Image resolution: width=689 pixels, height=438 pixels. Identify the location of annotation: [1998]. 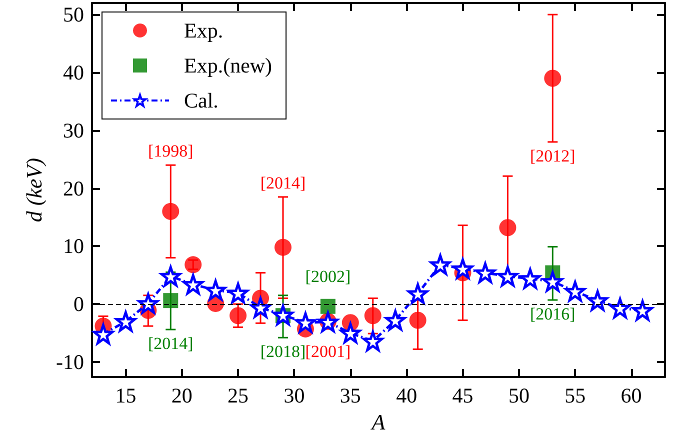
(171, 151).